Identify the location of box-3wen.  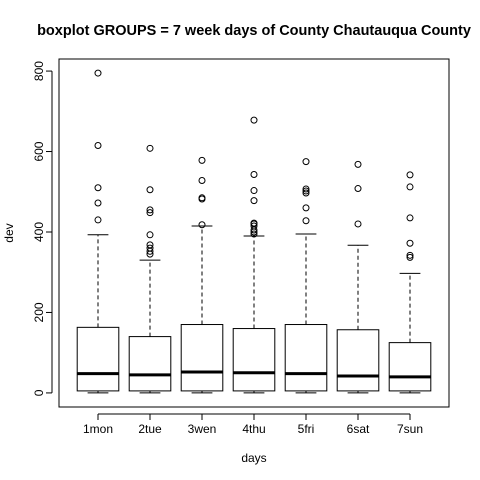
(202, 275).